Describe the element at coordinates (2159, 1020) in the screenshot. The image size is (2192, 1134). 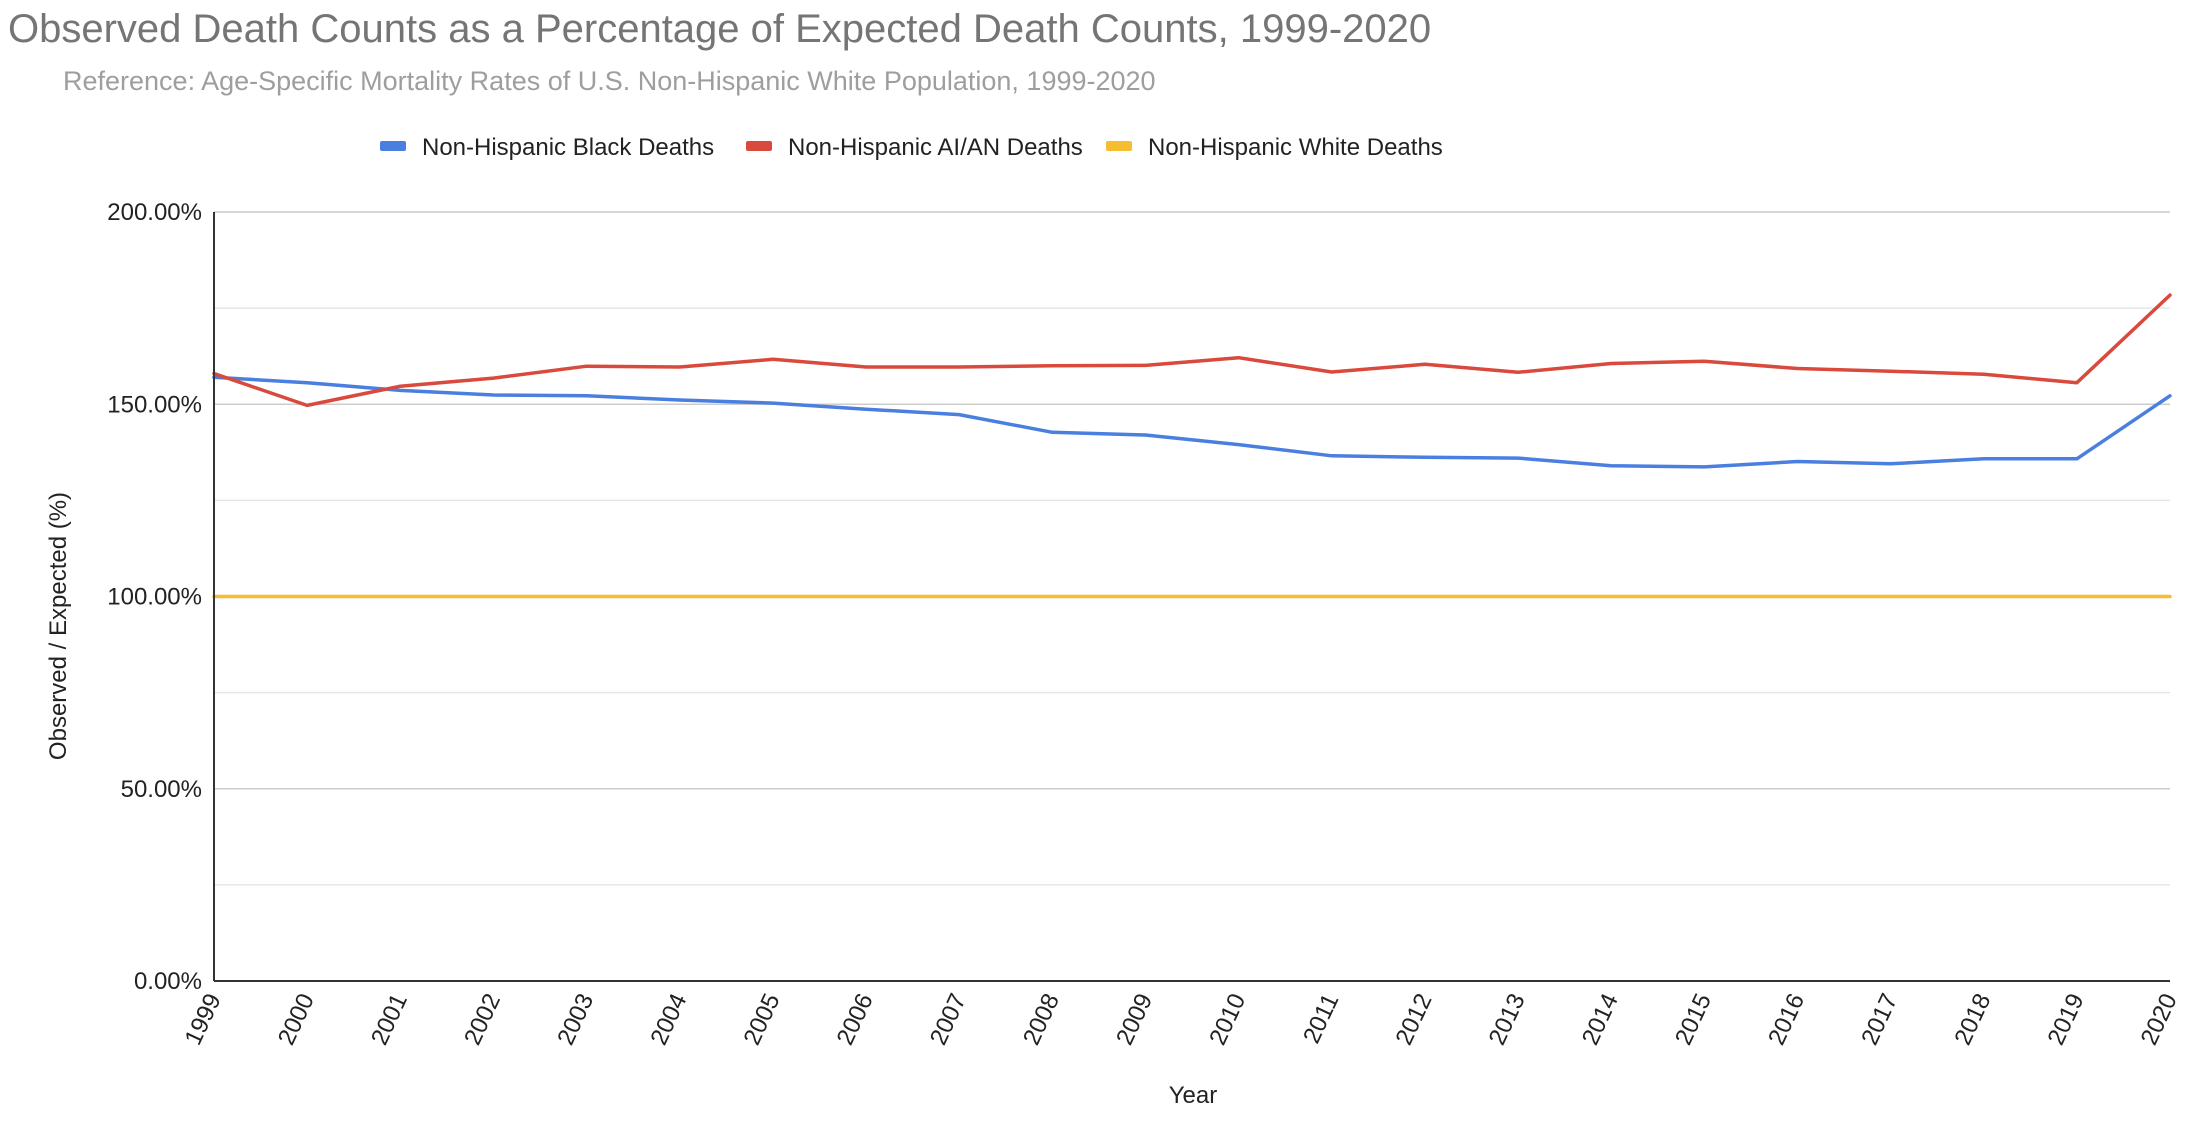
I see `x-tick-label: 2020` at that location.